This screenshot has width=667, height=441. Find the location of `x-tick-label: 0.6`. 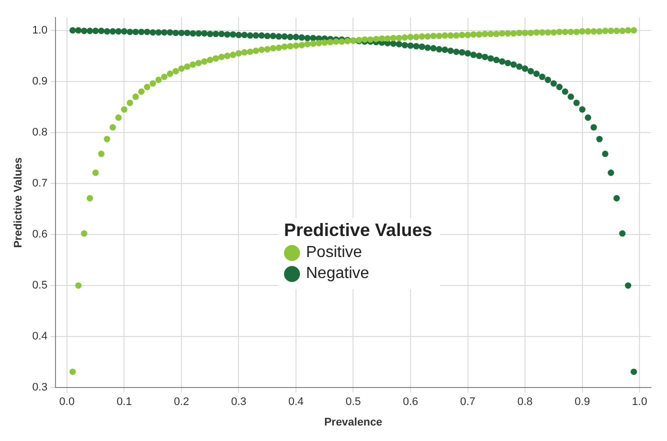

x-tick-label: 0.6 is located at coordinates (410, 402).